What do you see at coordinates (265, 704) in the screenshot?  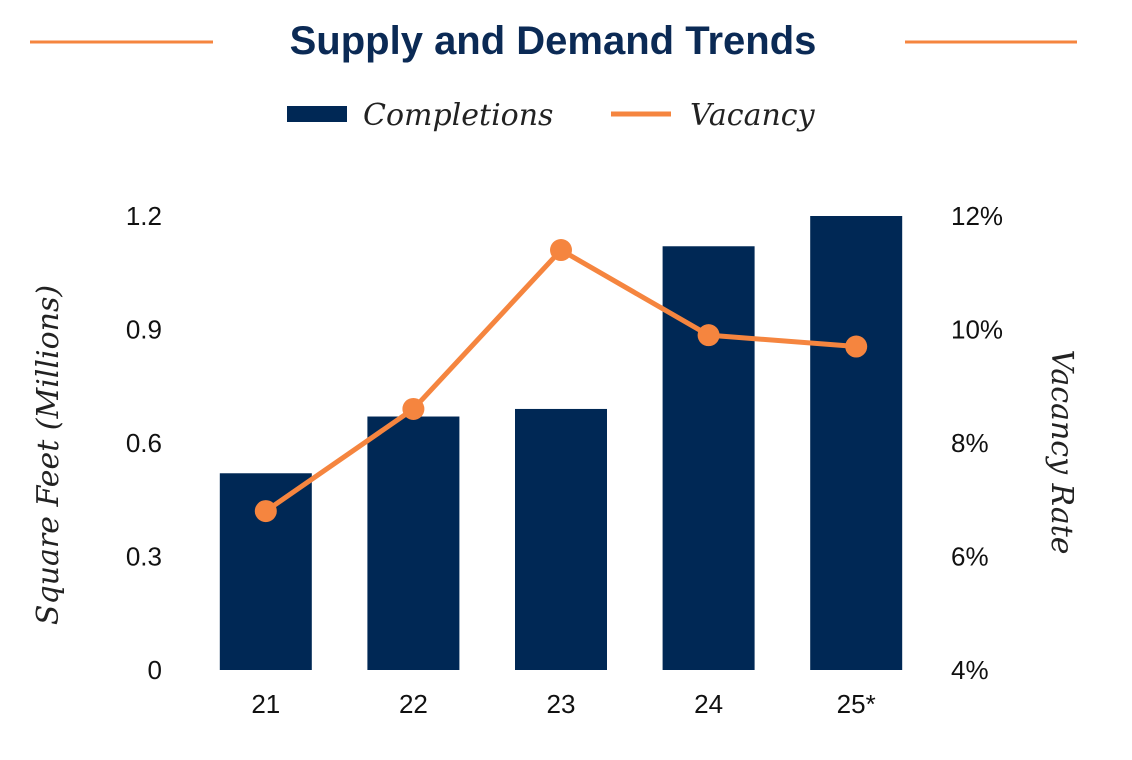 I see `x-tick-label: 21` at bounding box center [265, 704].